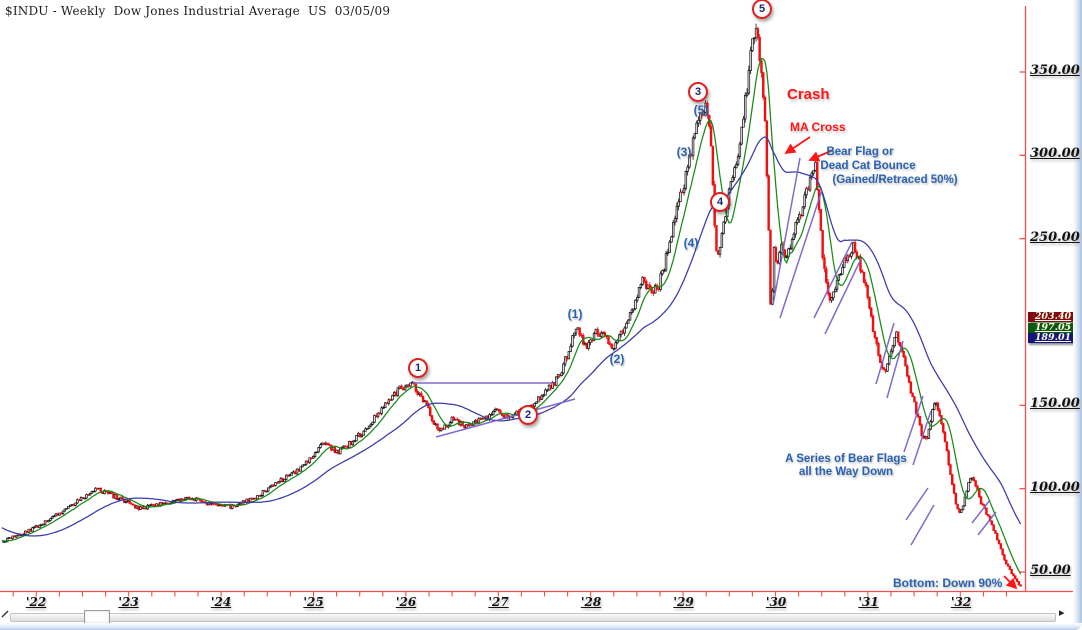 This screenshot has width=1082, height=630. Describe the element at coordinates (541, 626) in the screenshot. I see `window-edge-bottom` at that location.